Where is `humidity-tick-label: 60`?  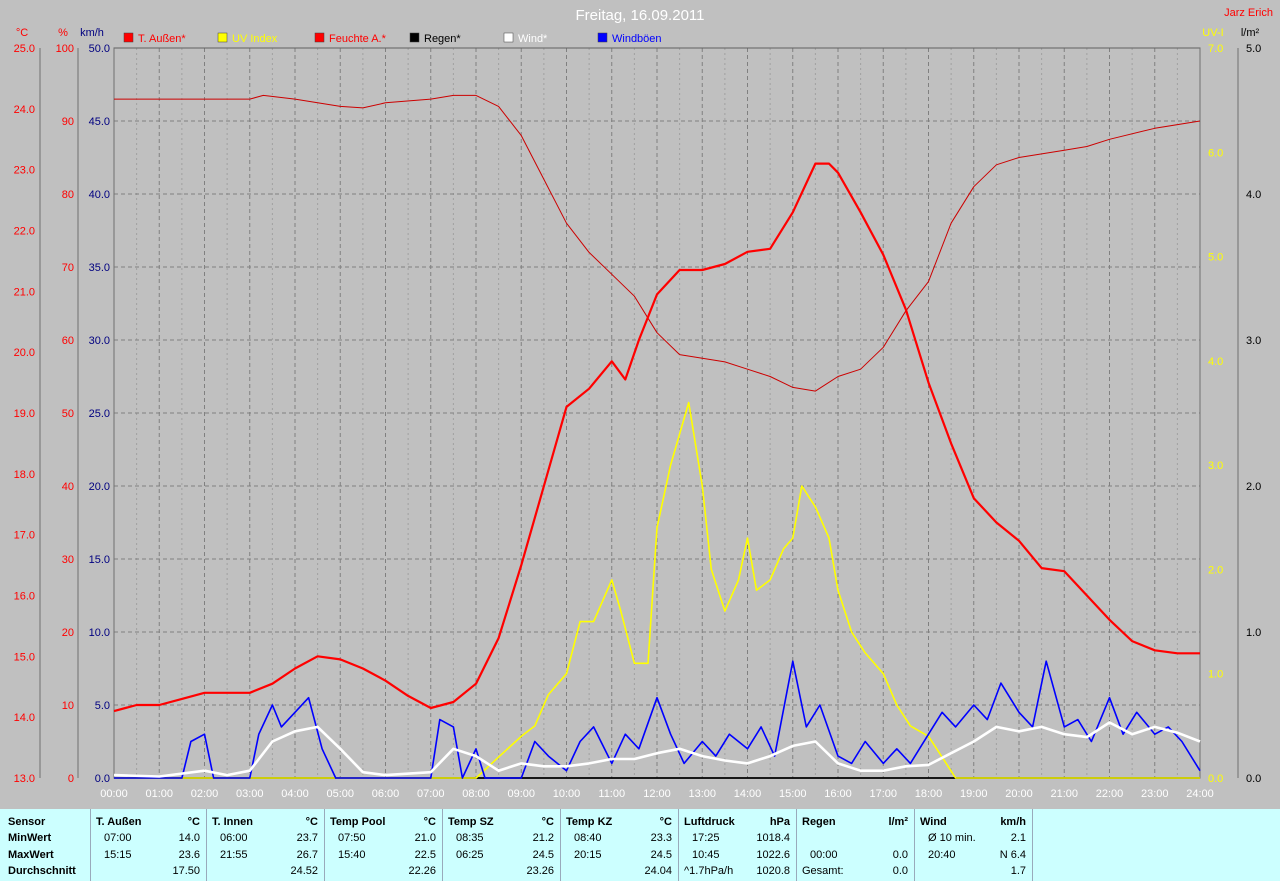 humidity-tick-label: 60 is located at coordinates (68, 341).